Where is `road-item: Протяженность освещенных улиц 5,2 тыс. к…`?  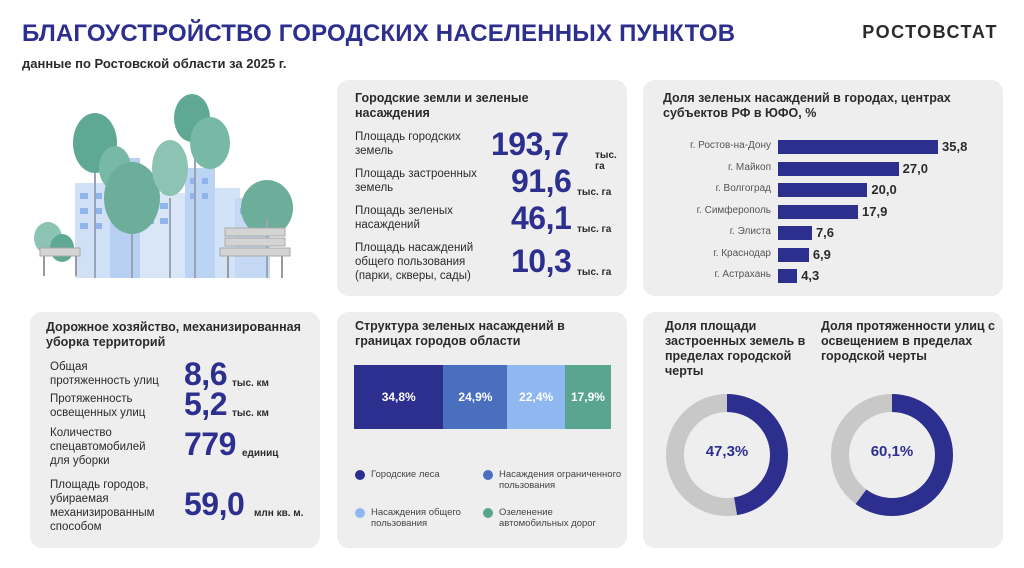 road-item: Протяженность освещенных улиц 5,2 тыс. к… is located at coordinates (183, 407).